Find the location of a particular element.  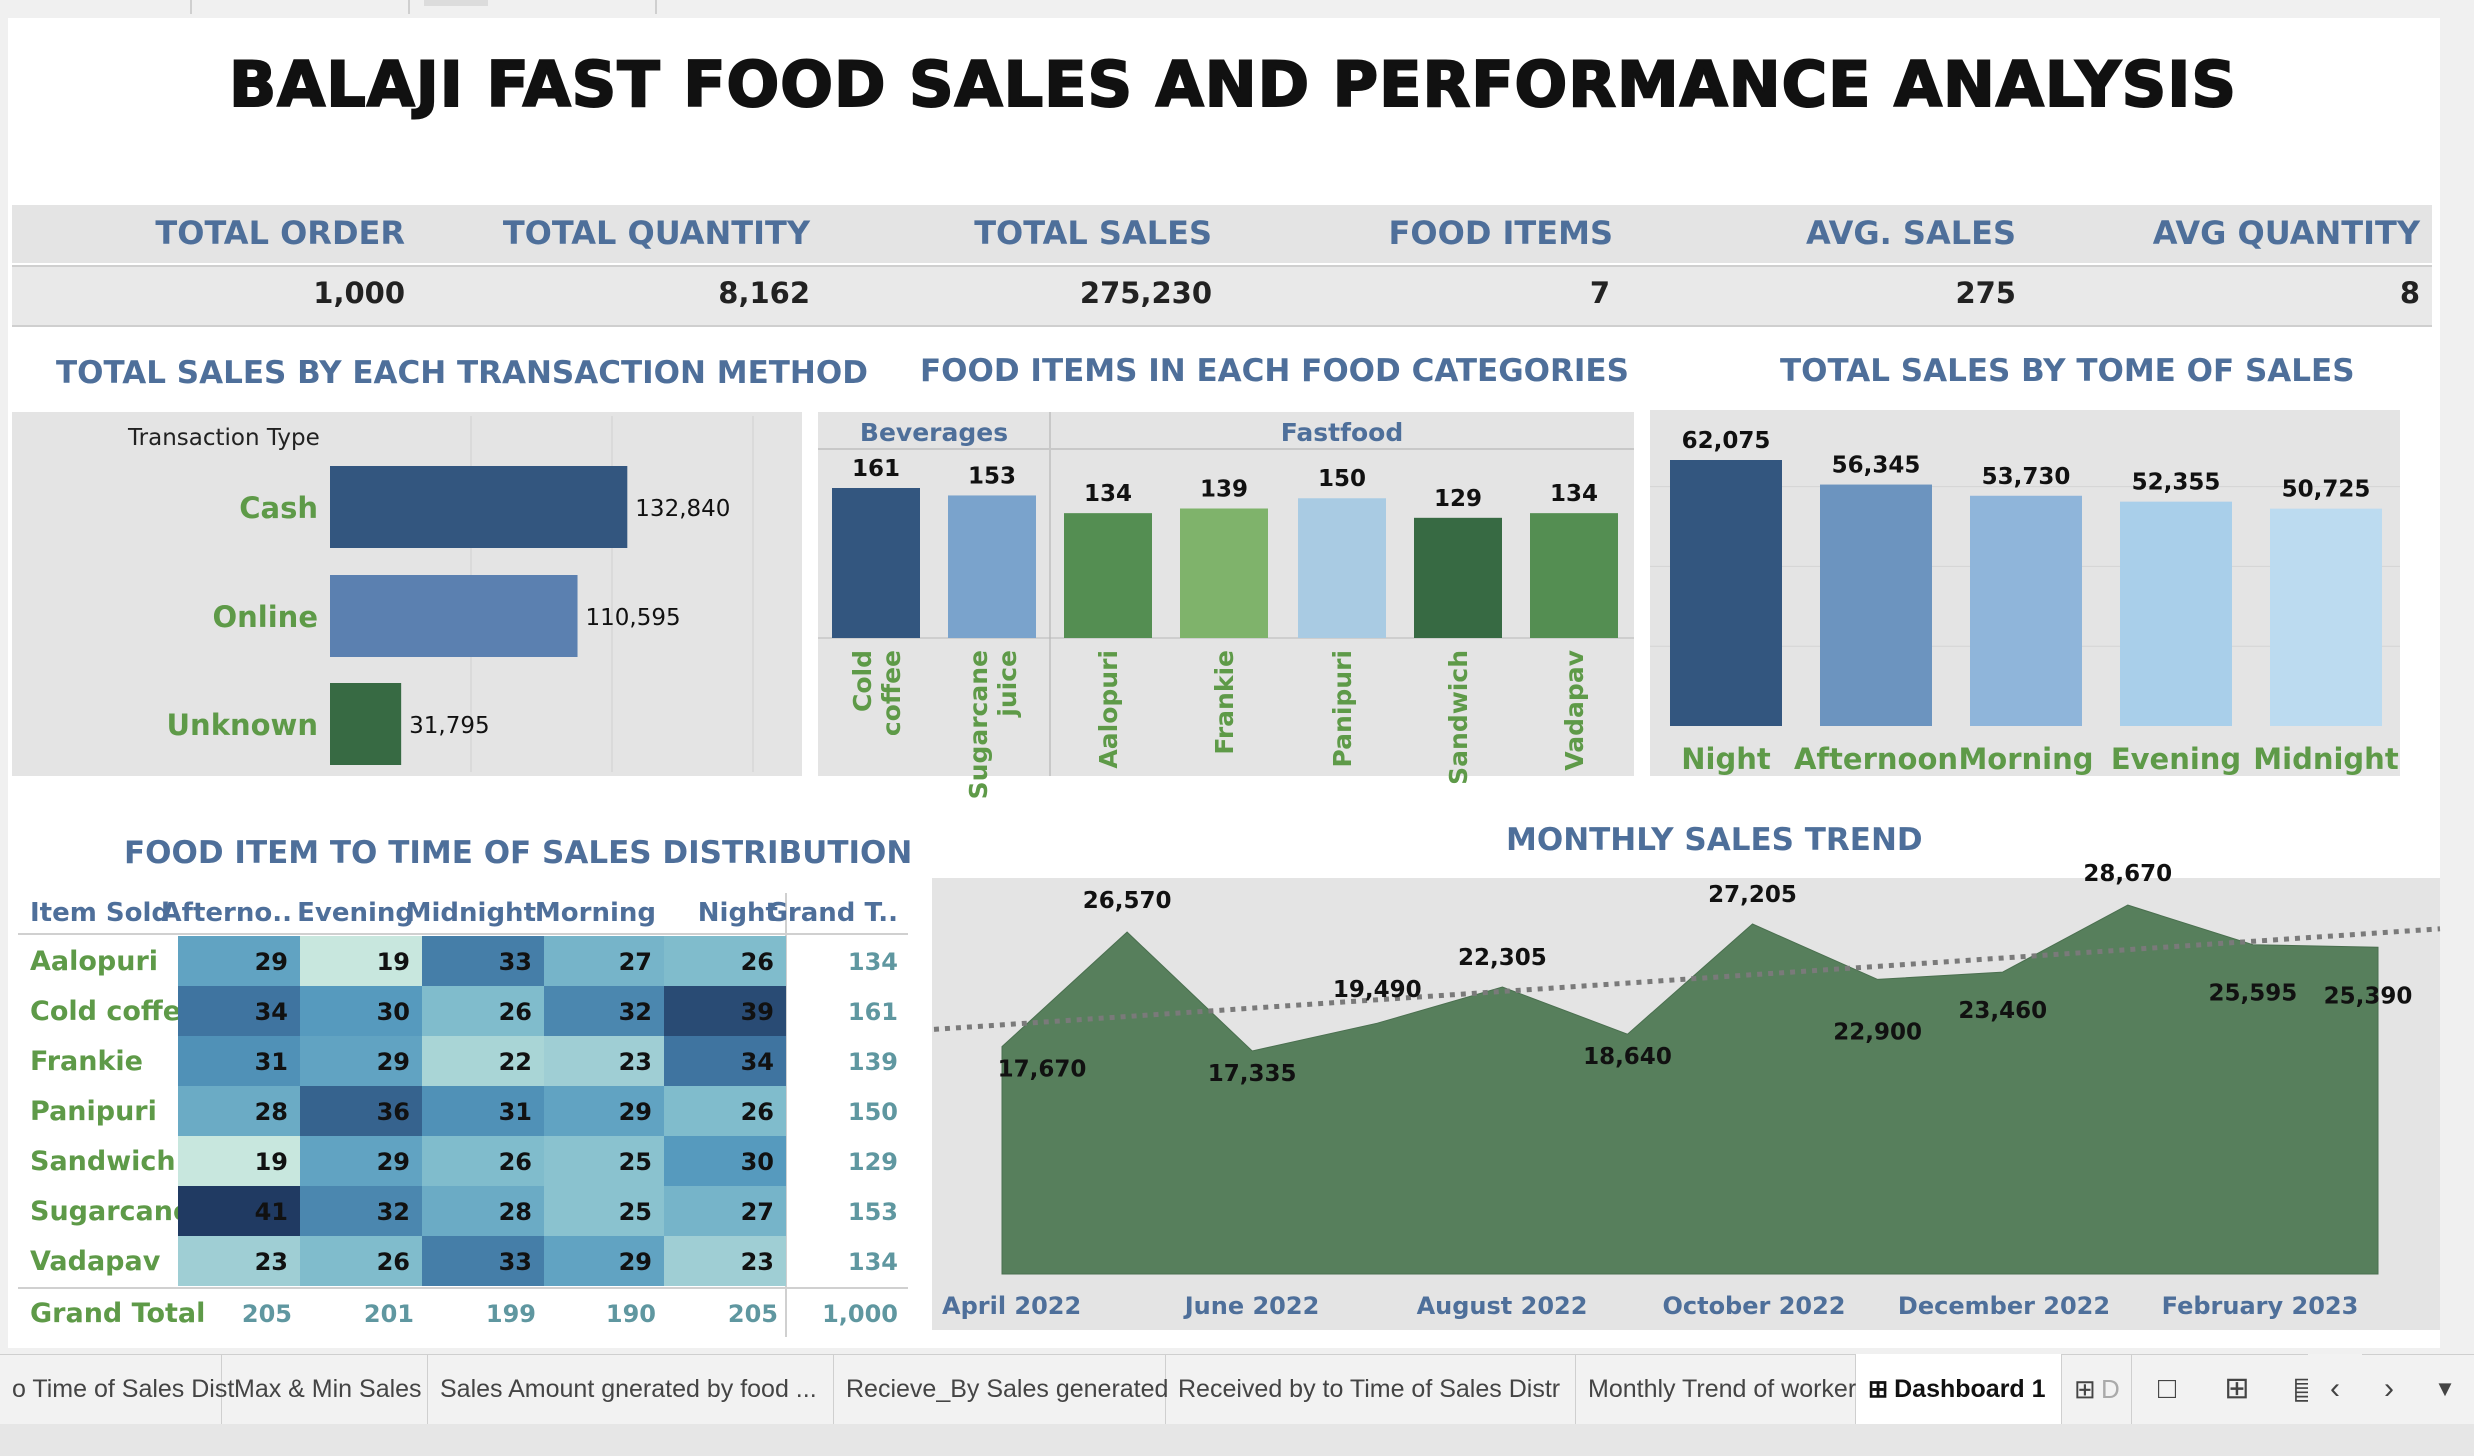

heatmap-row-total: 161 is located at coordinates (873, 1012).